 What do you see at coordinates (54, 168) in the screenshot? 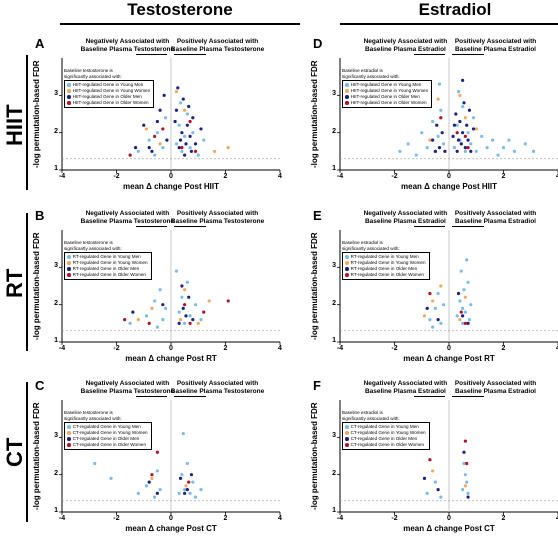
I see `panel-a-y-tick-label: 1` at bounding box center [54, 168].